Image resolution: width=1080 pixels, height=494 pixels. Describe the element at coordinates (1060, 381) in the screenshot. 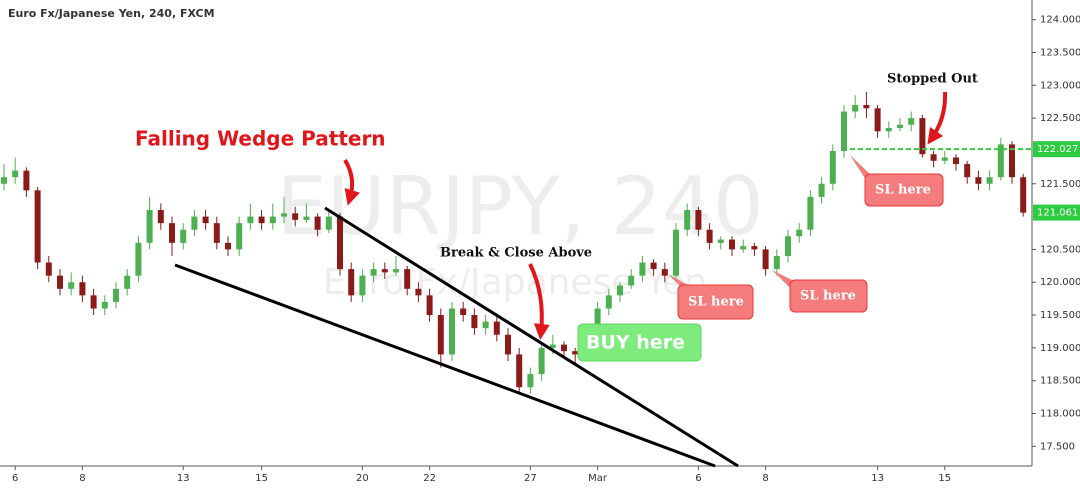

I see `y-tick-label: 118.500` at that location.